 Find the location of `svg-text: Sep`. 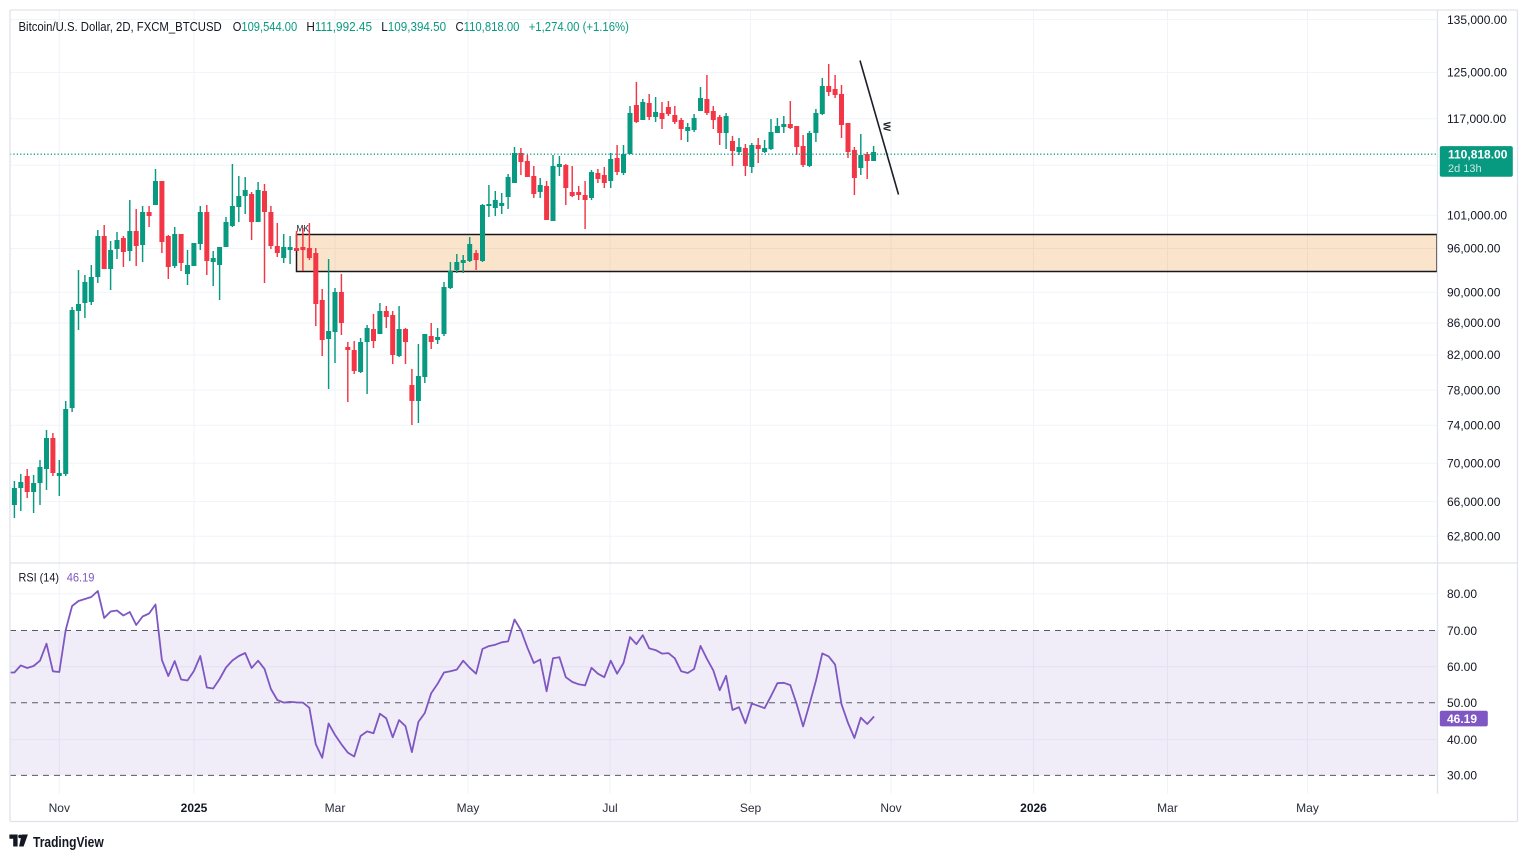

svg-text: Sep is located at coordinates (751, 808).